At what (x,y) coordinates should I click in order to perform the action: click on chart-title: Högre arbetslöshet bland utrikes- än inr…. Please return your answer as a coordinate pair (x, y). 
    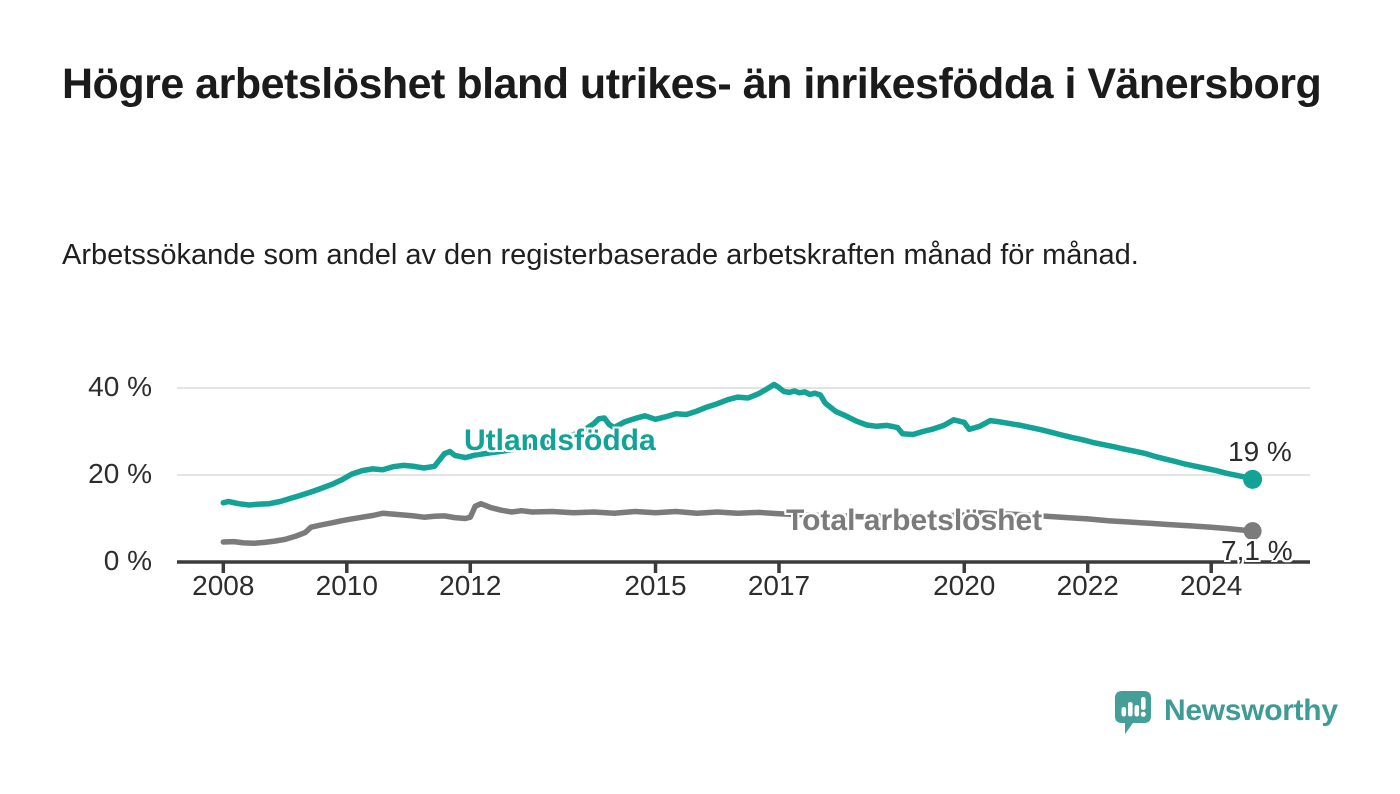
    Looking at the image, I should click on (692, 84).